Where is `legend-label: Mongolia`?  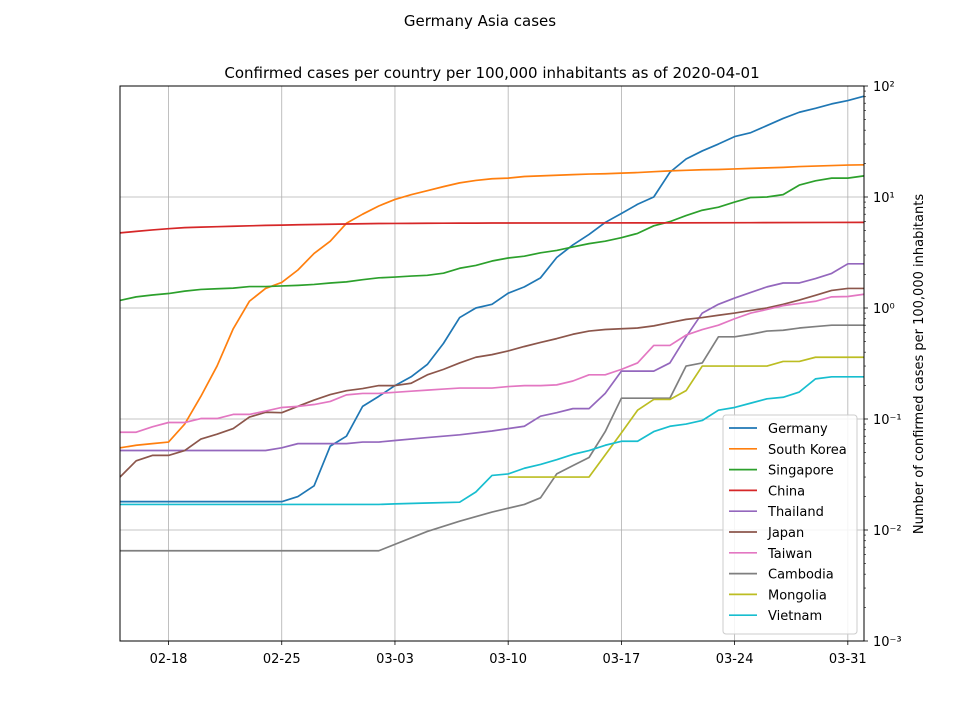
legend-label: Mongolia is located at coordinates (797, 595).